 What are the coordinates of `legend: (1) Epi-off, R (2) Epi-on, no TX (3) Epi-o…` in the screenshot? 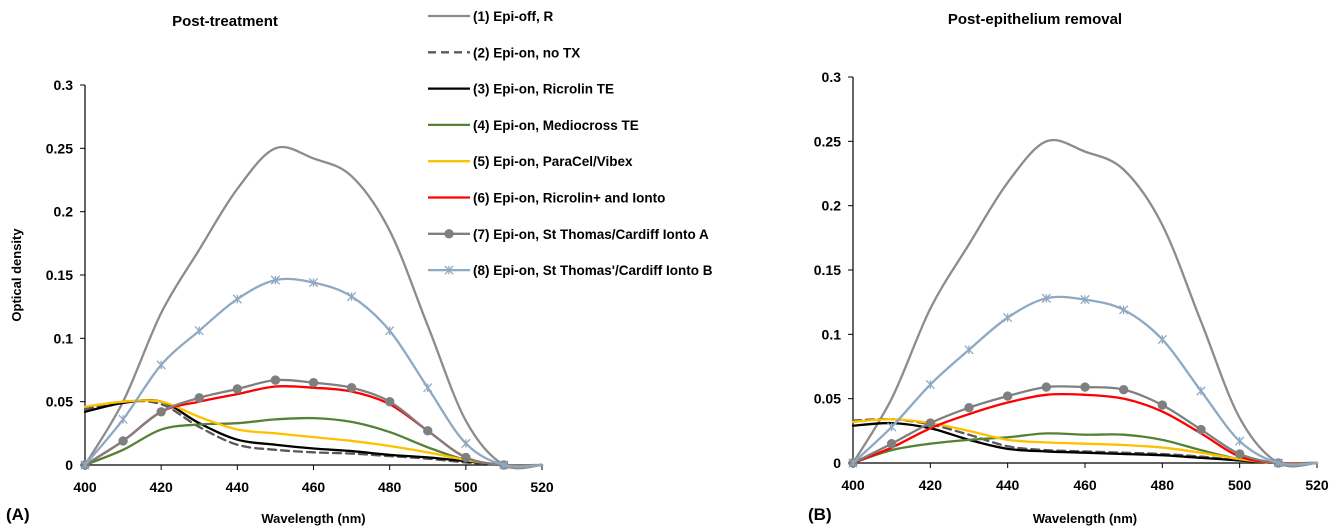 It's located at (570, 143).